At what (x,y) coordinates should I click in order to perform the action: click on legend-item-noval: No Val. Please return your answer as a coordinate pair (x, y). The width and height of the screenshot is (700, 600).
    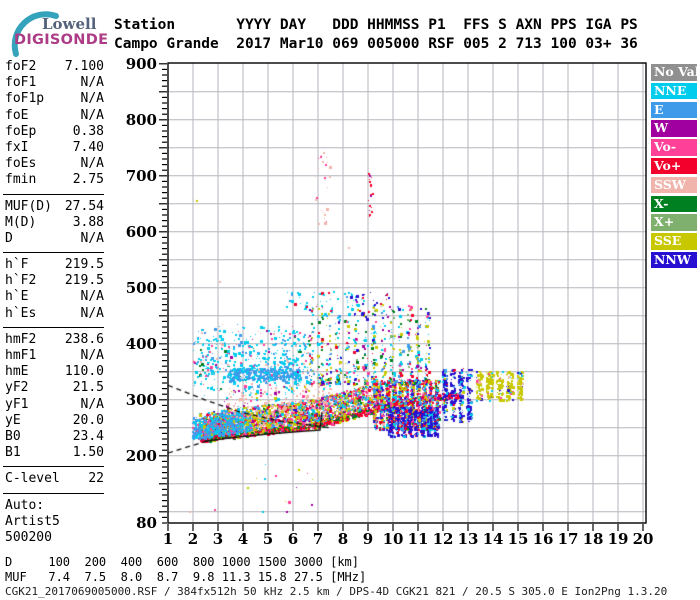
    Looking at the image, I should click on (674, 72).